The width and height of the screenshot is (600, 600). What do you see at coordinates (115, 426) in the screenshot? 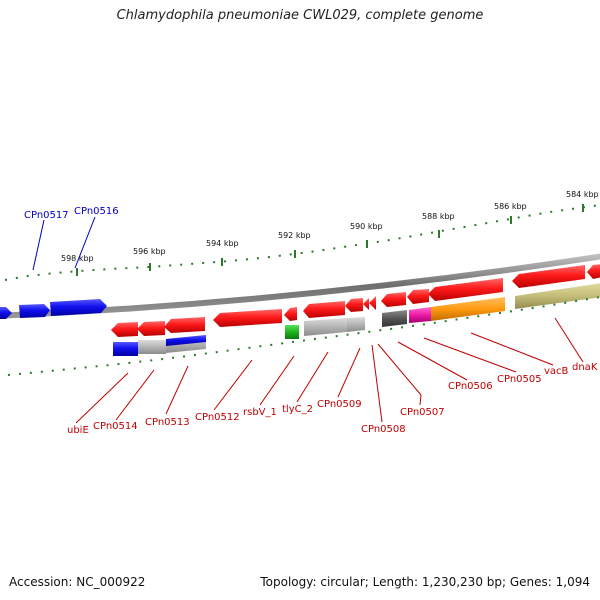
I see `gene-label-cpn0514: CPn0514` at bounding box center [115, 426].